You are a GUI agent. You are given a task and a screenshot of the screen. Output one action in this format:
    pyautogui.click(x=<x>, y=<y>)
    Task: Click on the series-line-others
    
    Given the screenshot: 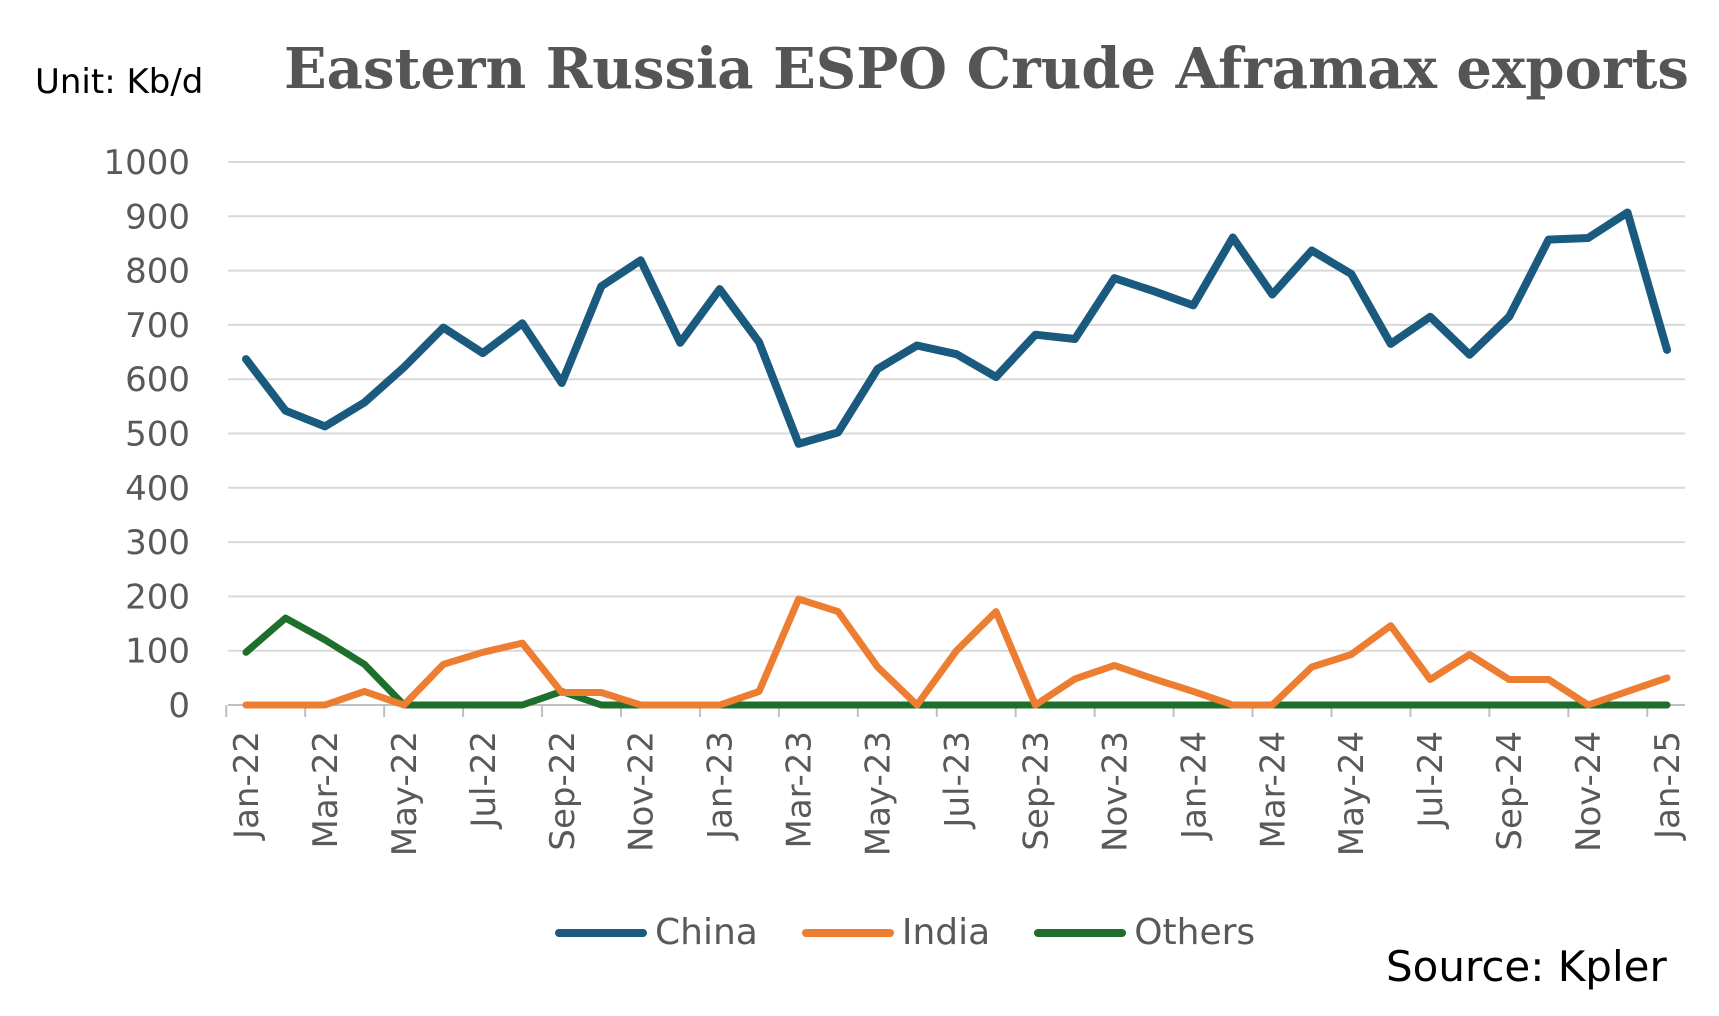 What is the action you would take?
    pyautogui.click(x=956, y=661)
    